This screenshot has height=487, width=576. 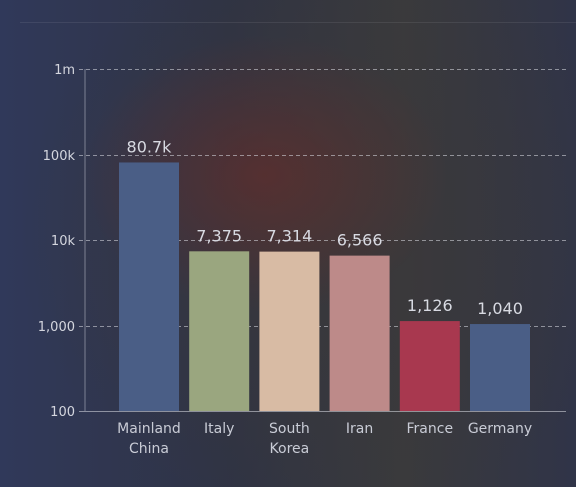 I want to click on y-tick-label: 1m, so click(x=64, y=70).